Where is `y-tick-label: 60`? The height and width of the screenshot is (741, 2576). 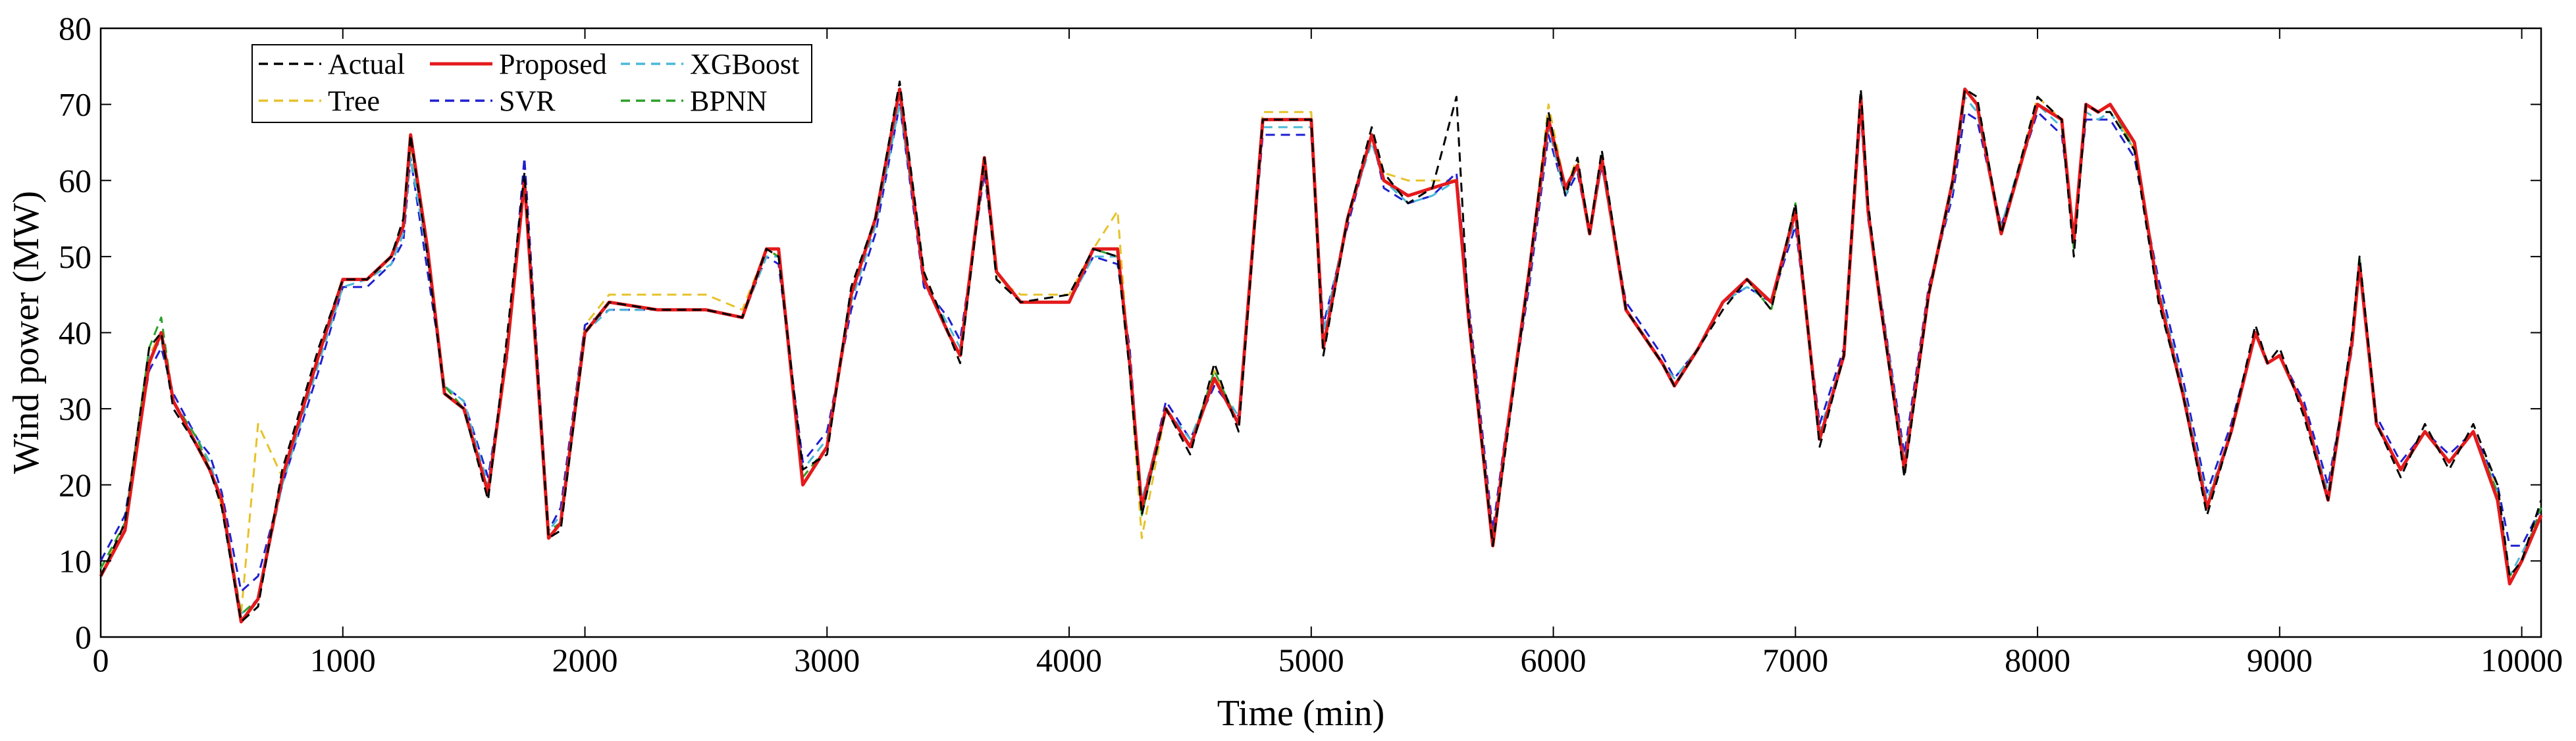 y-tick-label: 60 is located at coordinates (75, 180).